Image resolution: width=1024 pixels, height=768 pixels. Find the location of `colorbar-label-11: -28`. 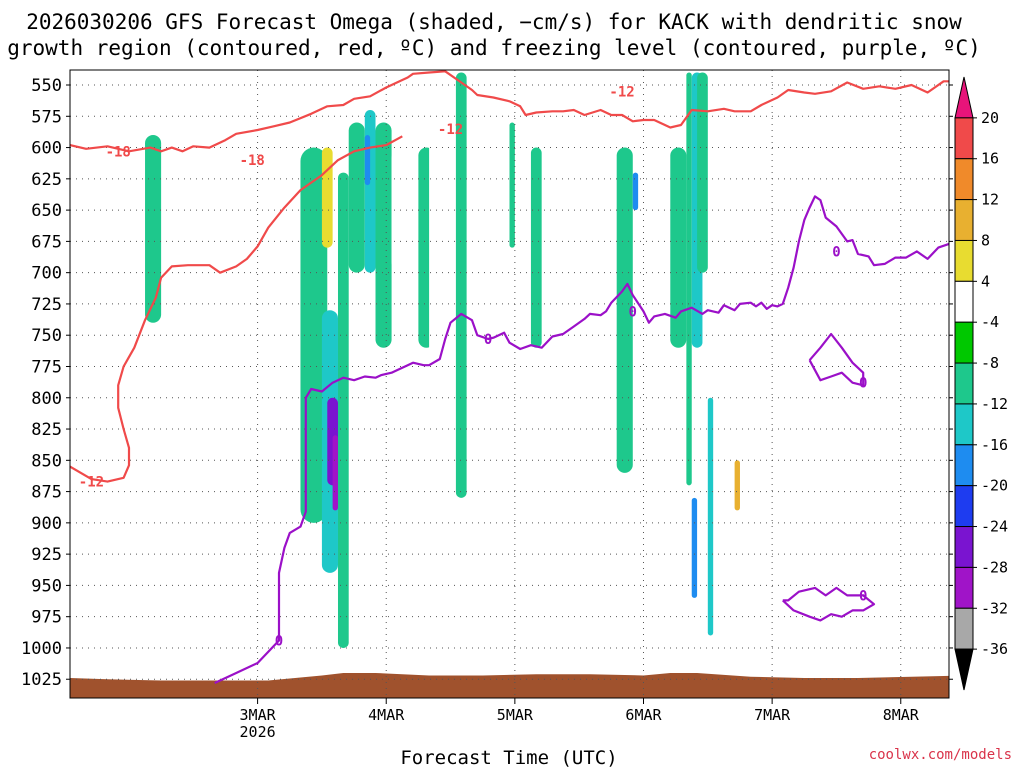

colorbar-label-11: -28 is located at coordinates (994, 567).